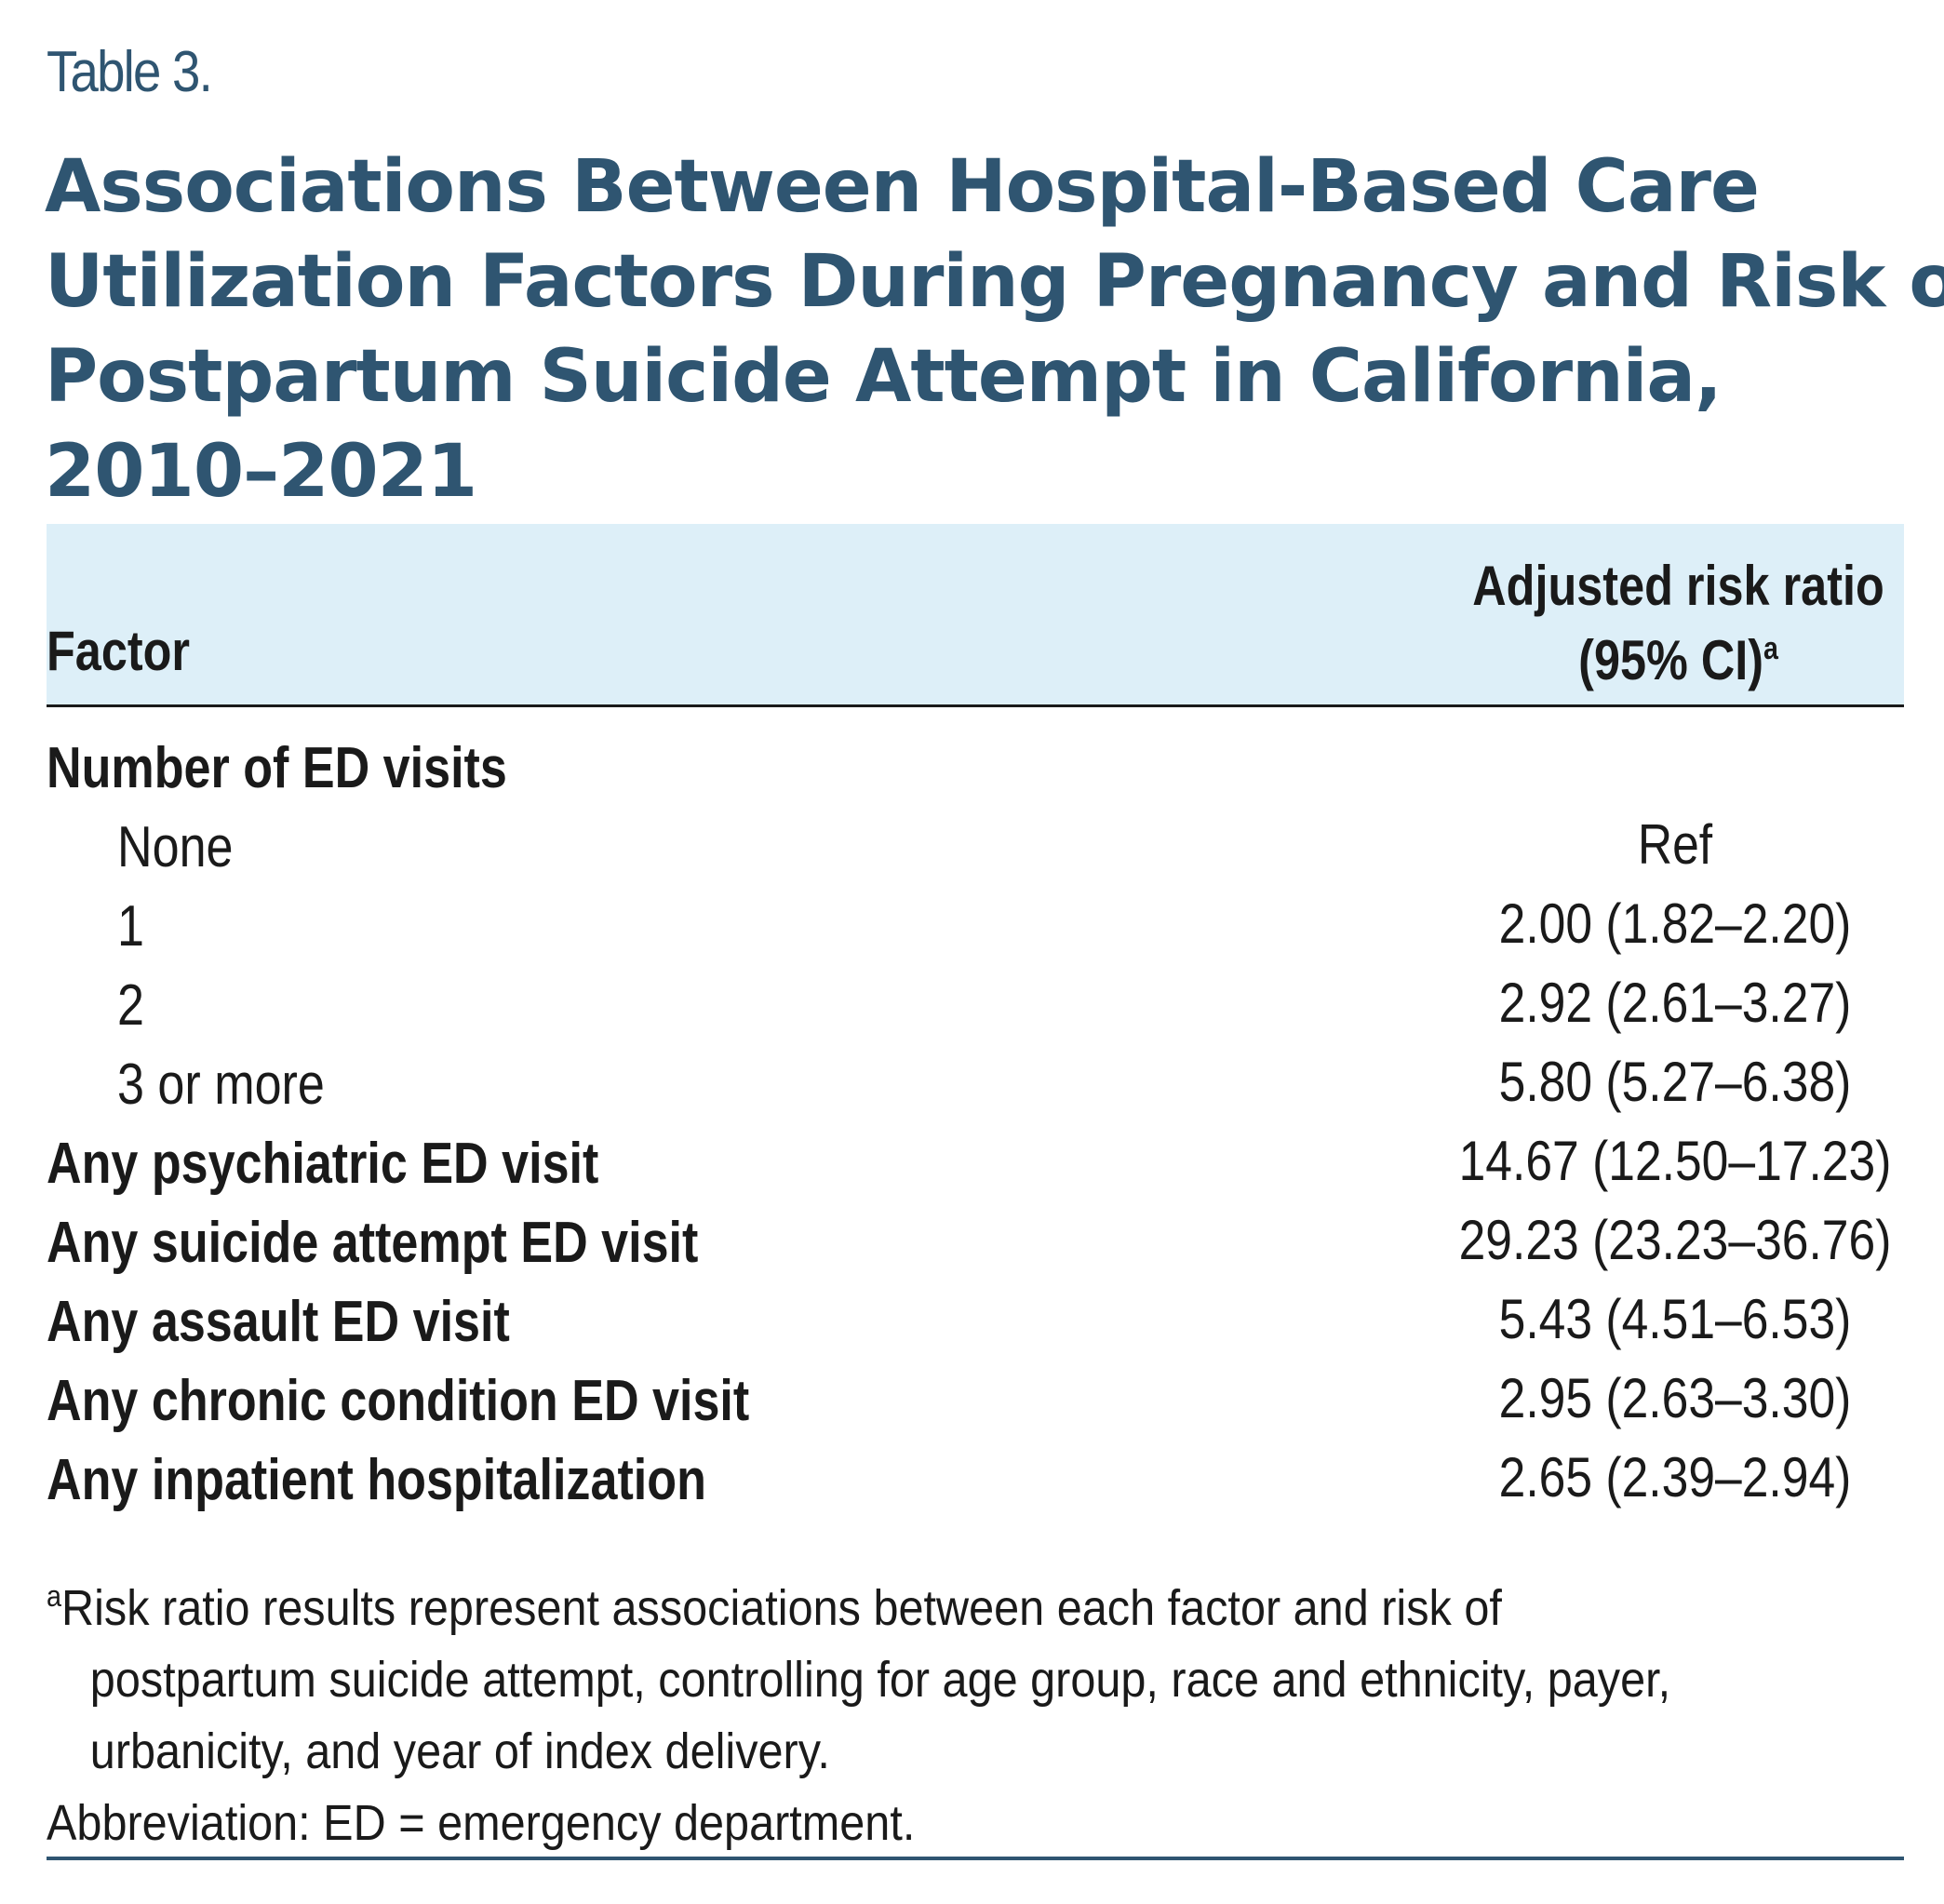 Image resolution: width=1944 pixels, height=1904 pixels. What do you see at coordinates (975, 705) in the screenshot?
I see `header-divider` at bounding box center [975, 705].